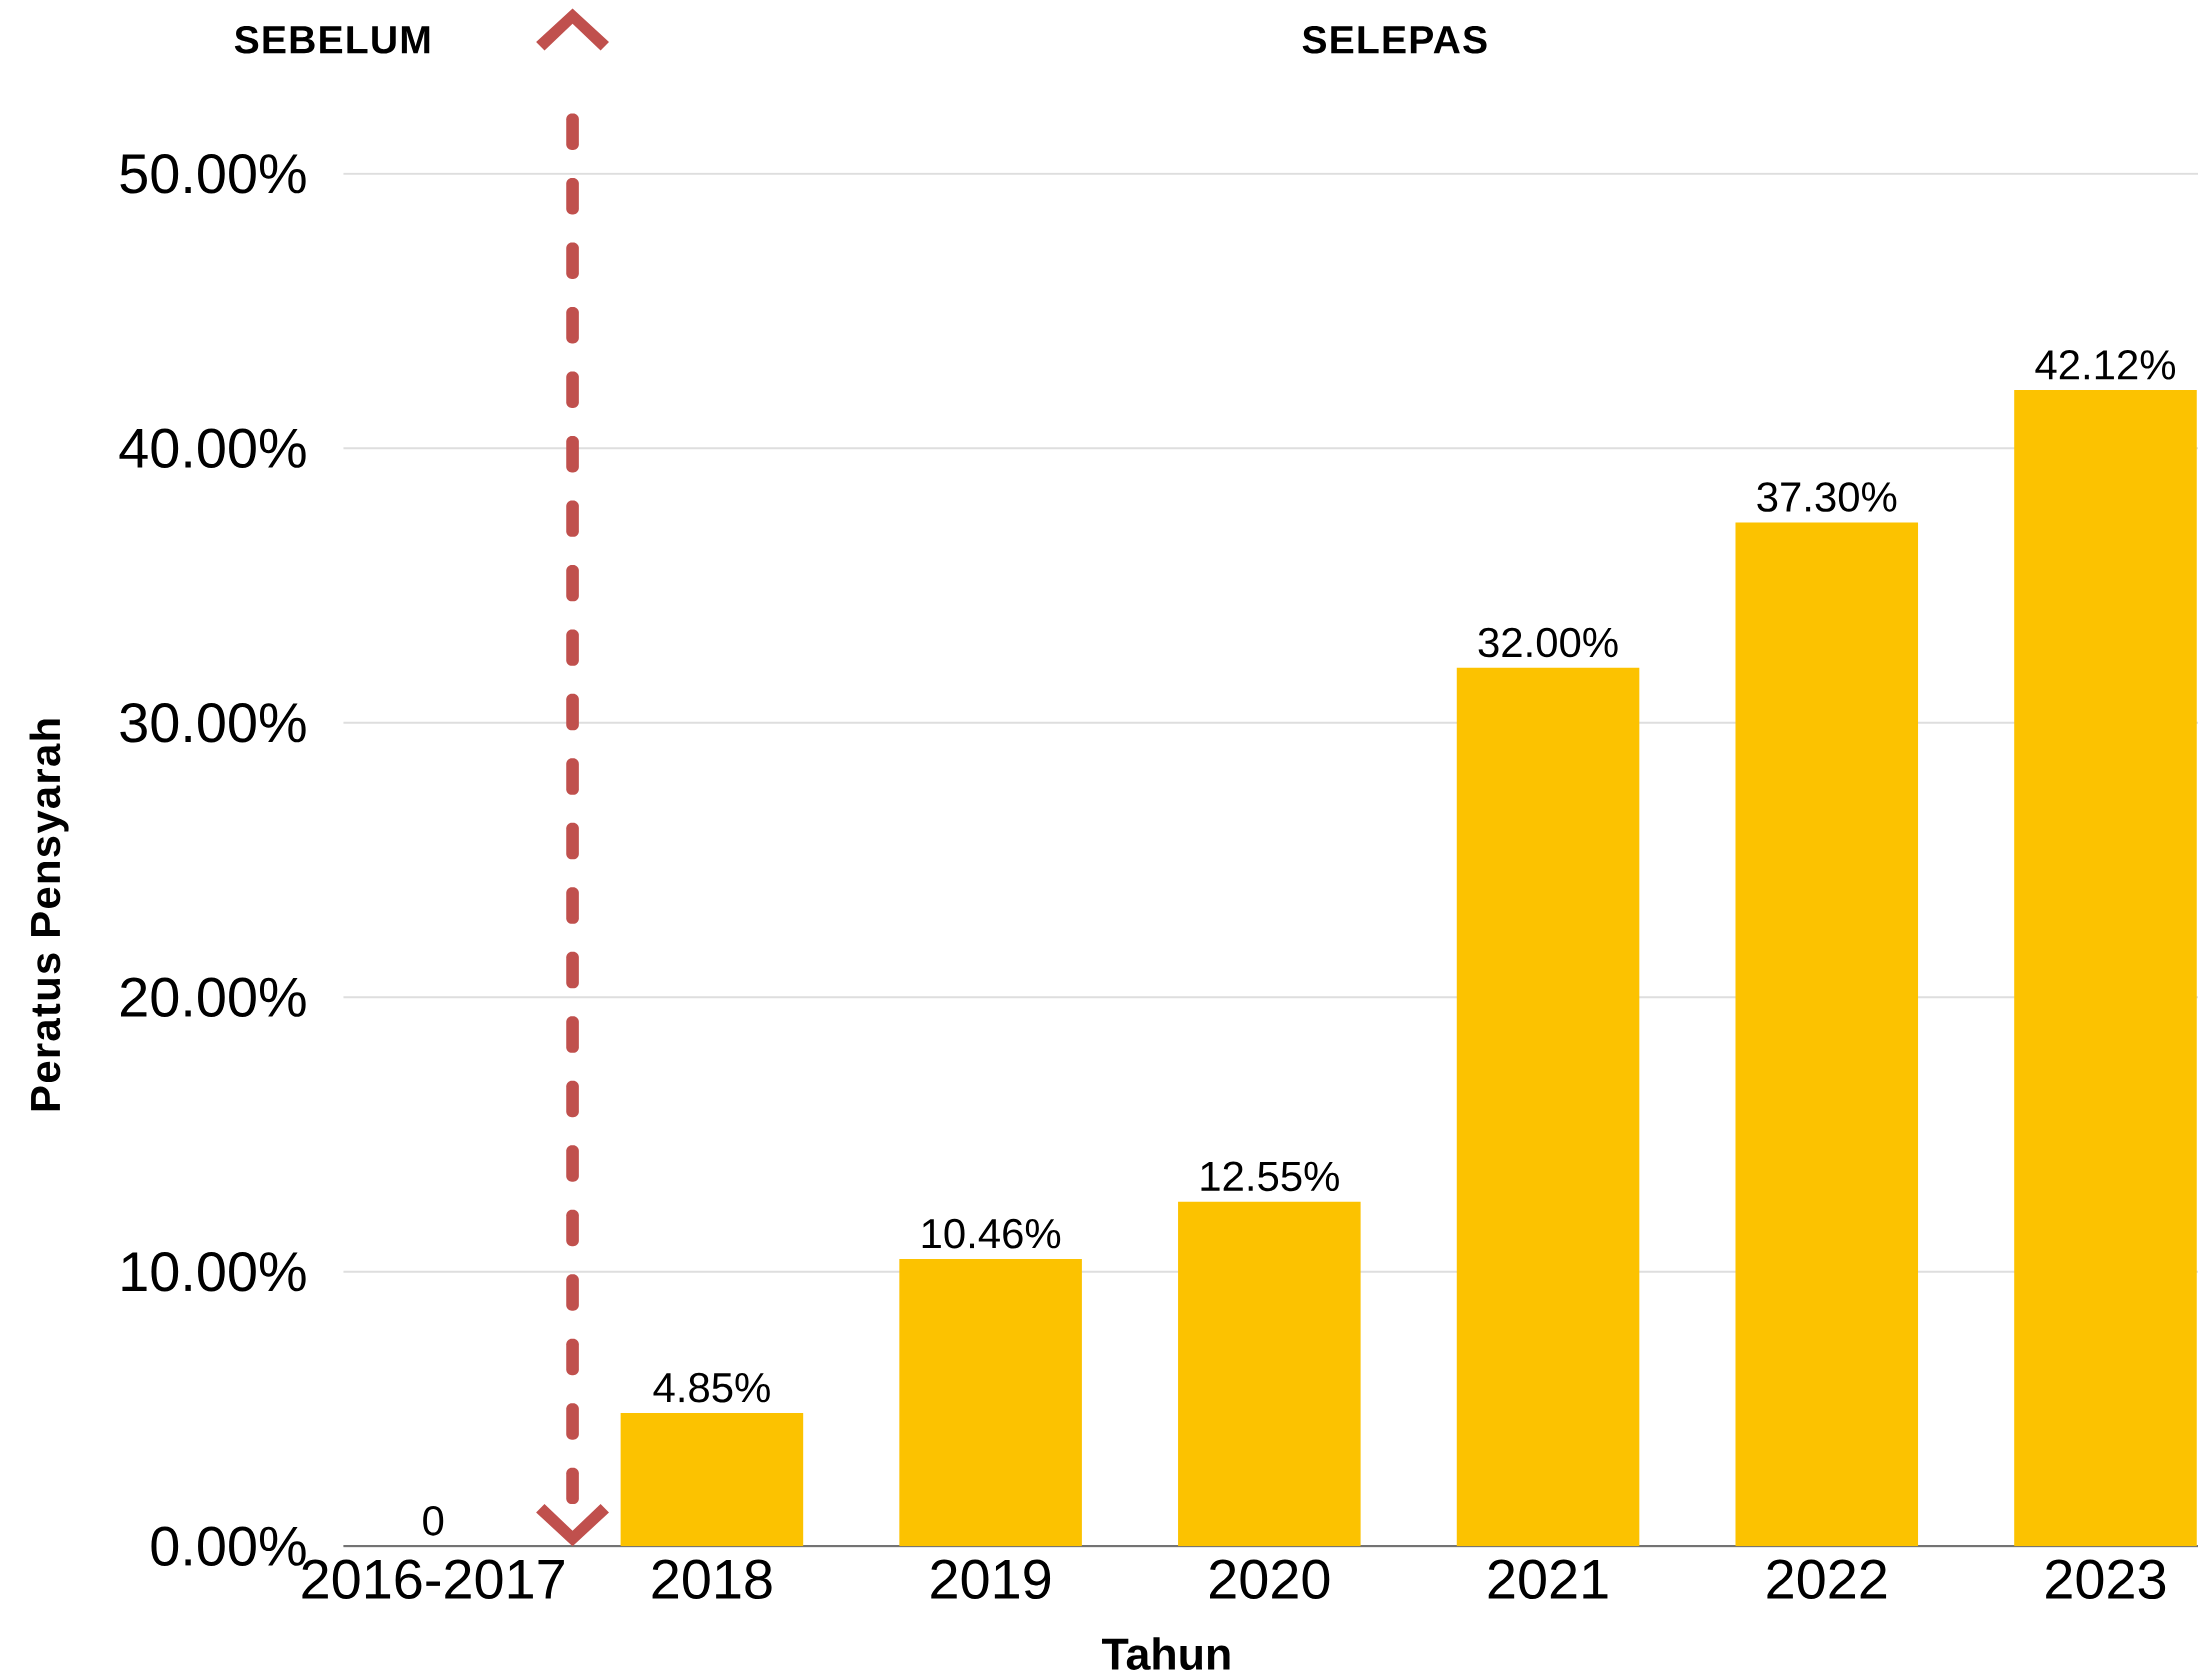 The image size is (2198, 1674). I want to click on data-label: 4.85%, so click(711, 1387).